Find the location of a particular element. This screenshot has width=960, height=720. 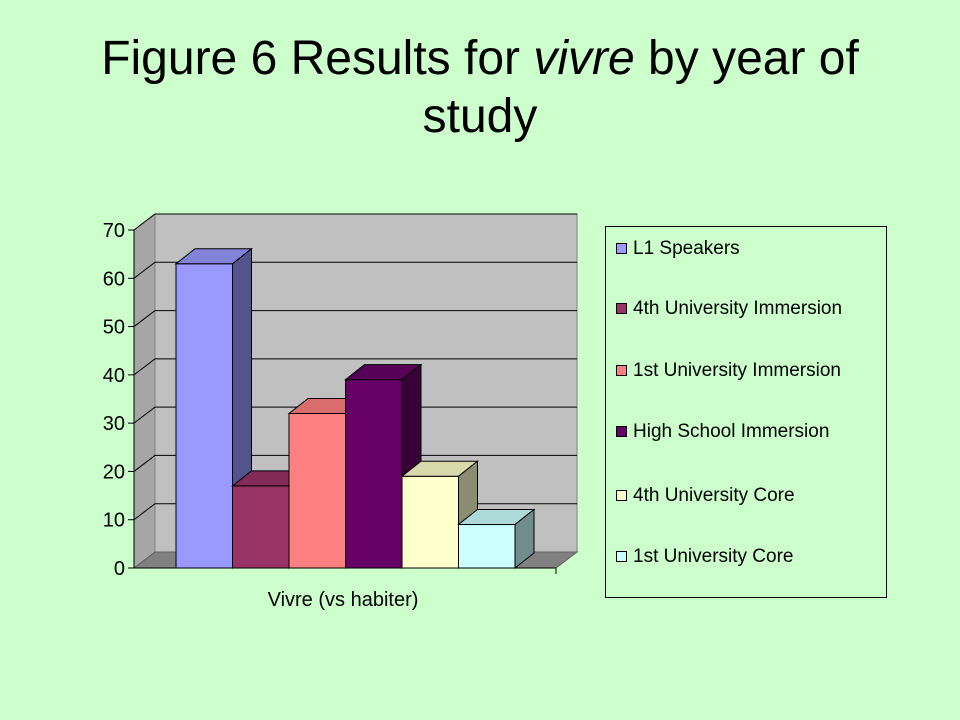

title-suffix: by year of study is located at coordinates (640, 87).